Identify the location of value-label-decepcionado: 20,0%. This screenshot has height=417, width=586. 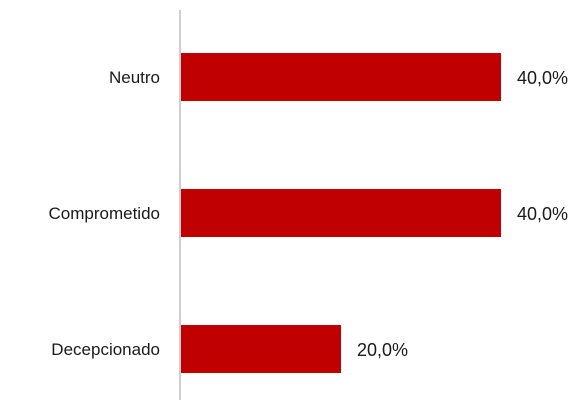
(382, 350).